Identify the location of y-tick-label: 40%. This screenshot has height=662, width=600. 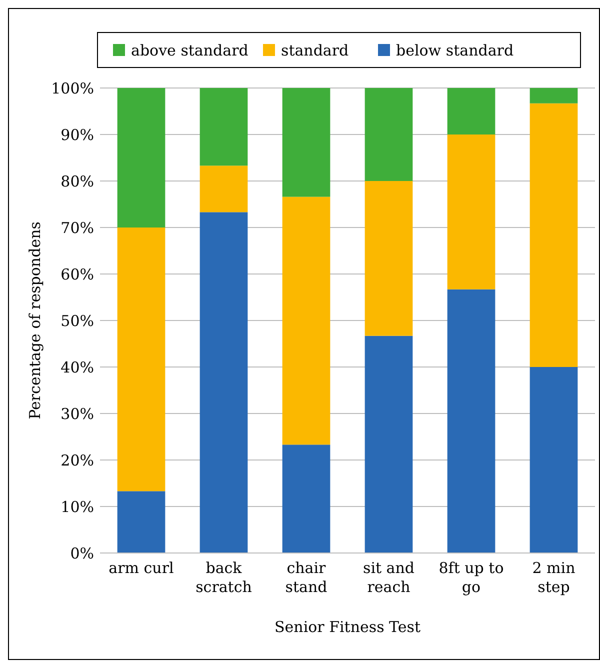
(77, 367).